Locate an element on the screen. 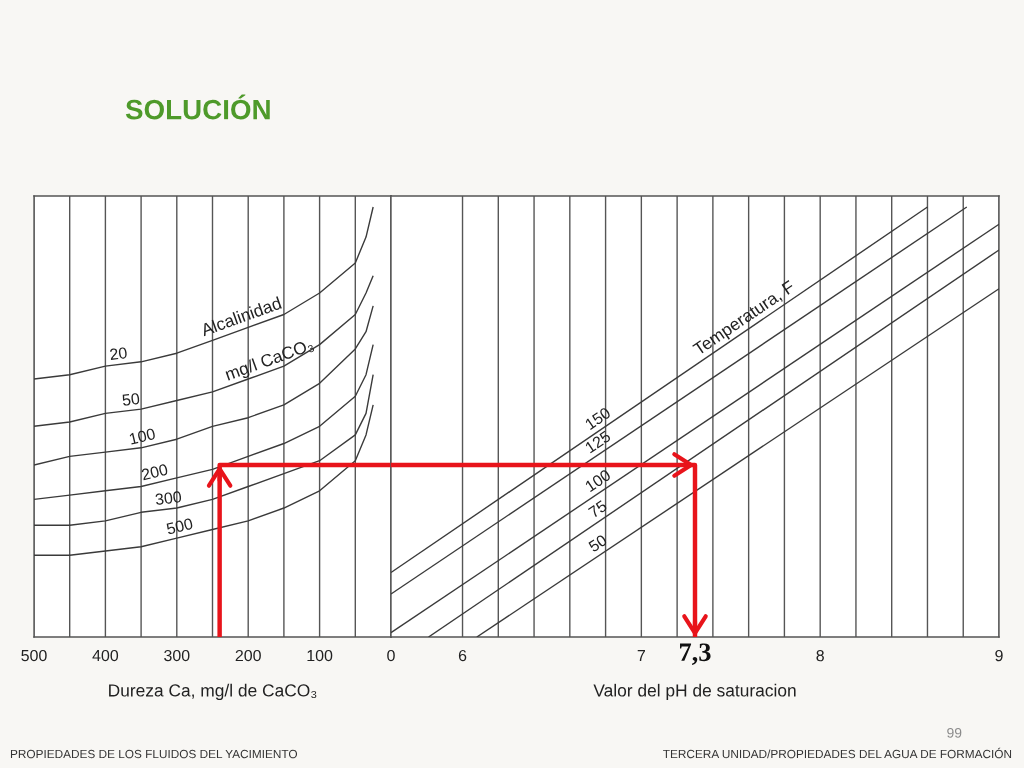 This screenshot has width=1024, height=768. text: 99 is located at coordinates (954, 732).